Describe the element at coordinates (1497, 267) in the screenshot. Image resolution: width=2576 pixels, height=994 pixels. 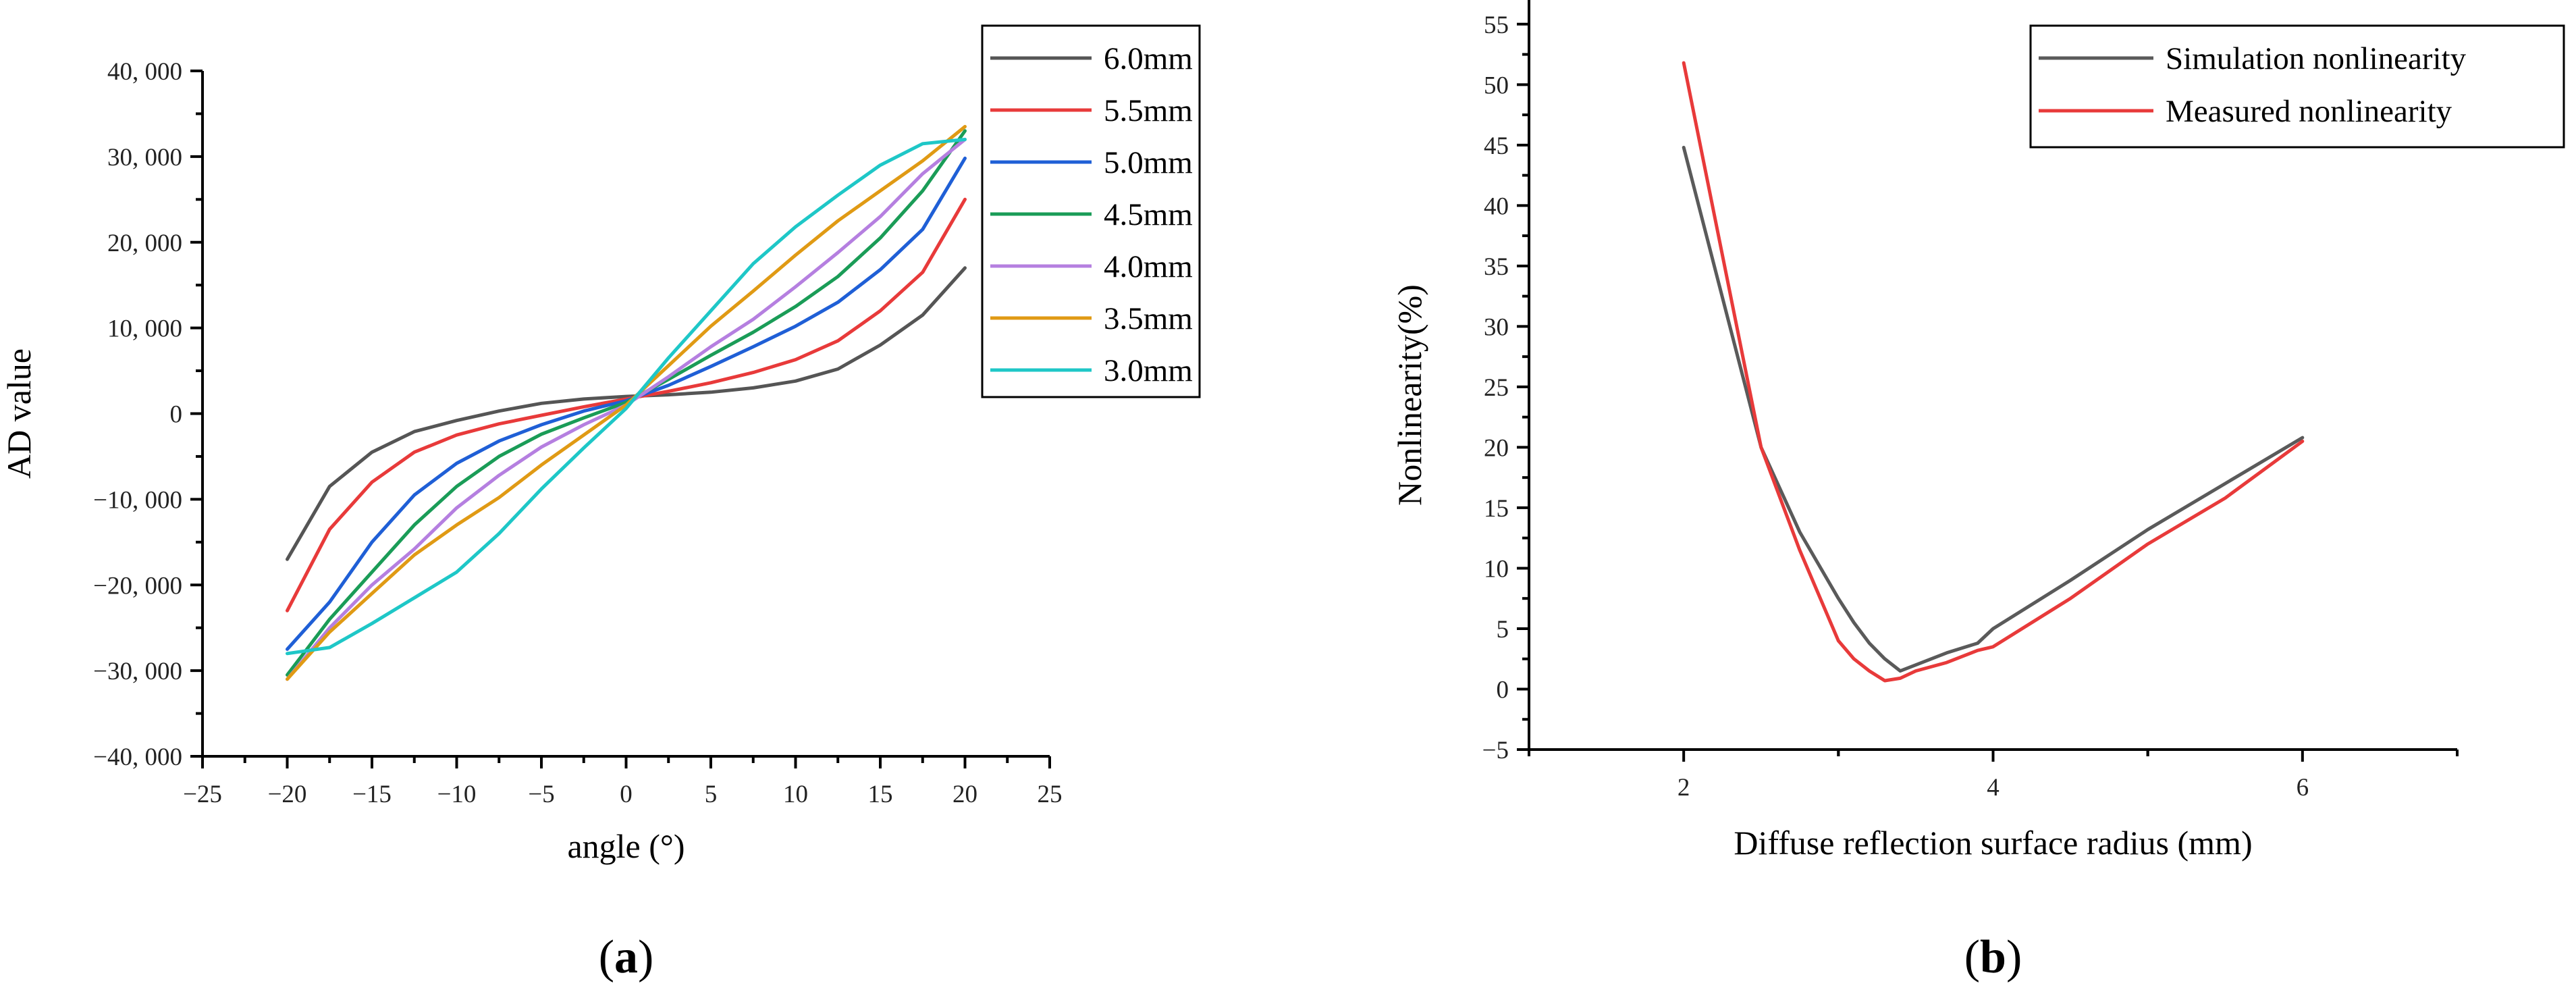
I see `y-tick-label-b: 35` at that location.